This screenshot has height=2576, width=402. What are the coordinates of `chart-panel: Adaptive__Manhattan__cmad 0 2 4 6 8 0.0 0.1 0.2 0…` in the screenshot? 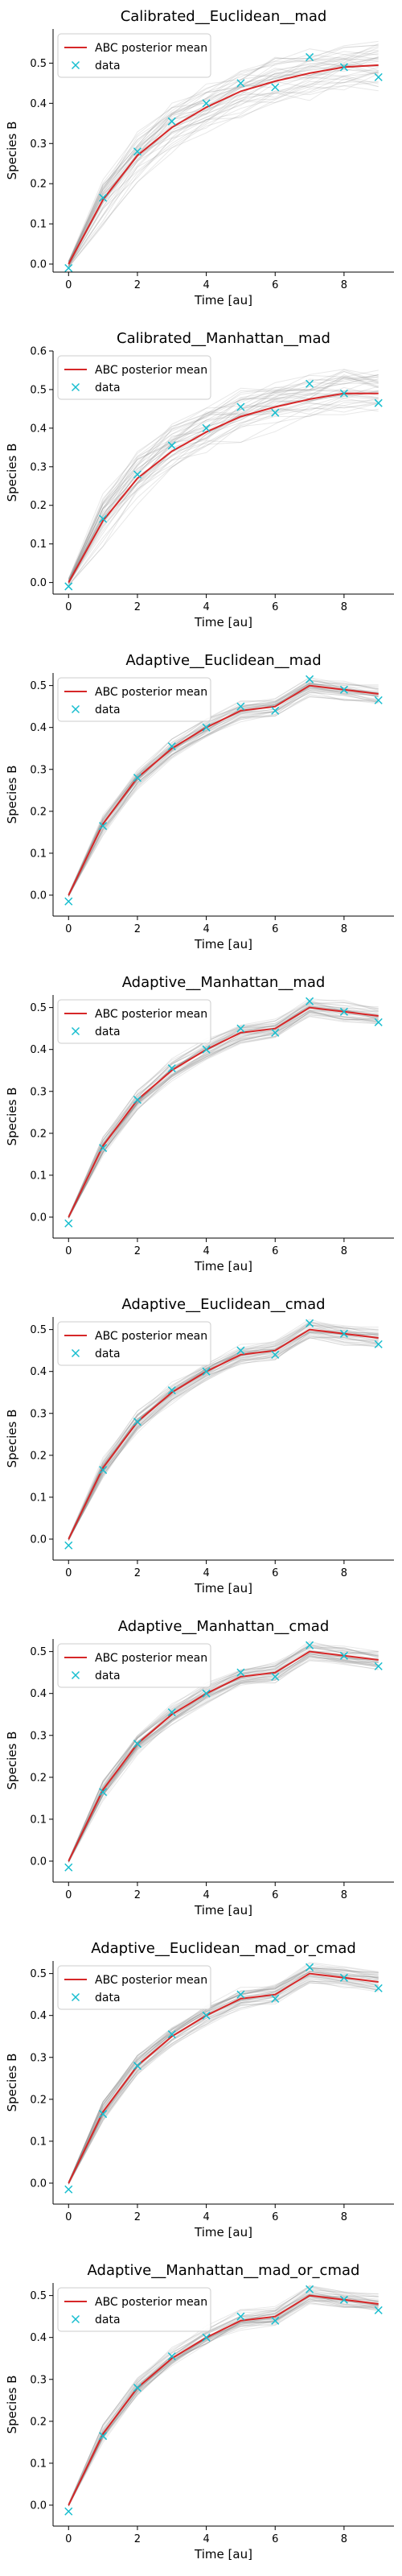 It's located at (201, 1771).